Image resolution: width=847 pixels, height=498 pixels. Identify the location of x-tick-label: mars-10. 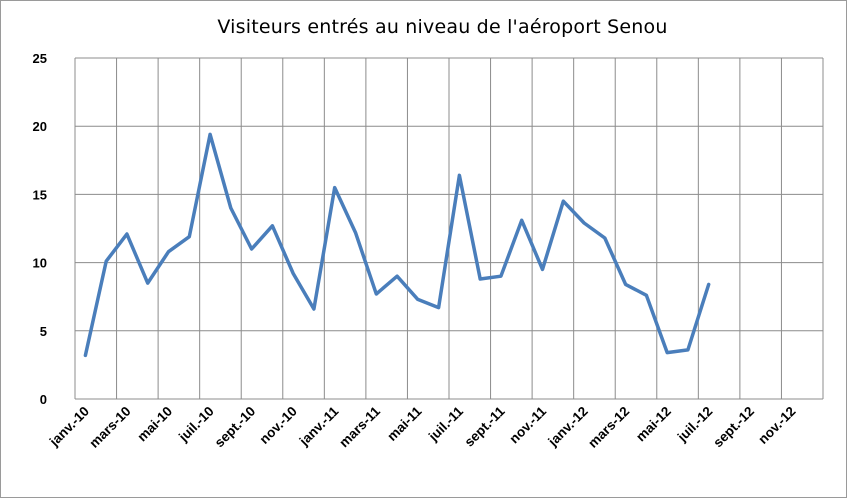
(109, 427).